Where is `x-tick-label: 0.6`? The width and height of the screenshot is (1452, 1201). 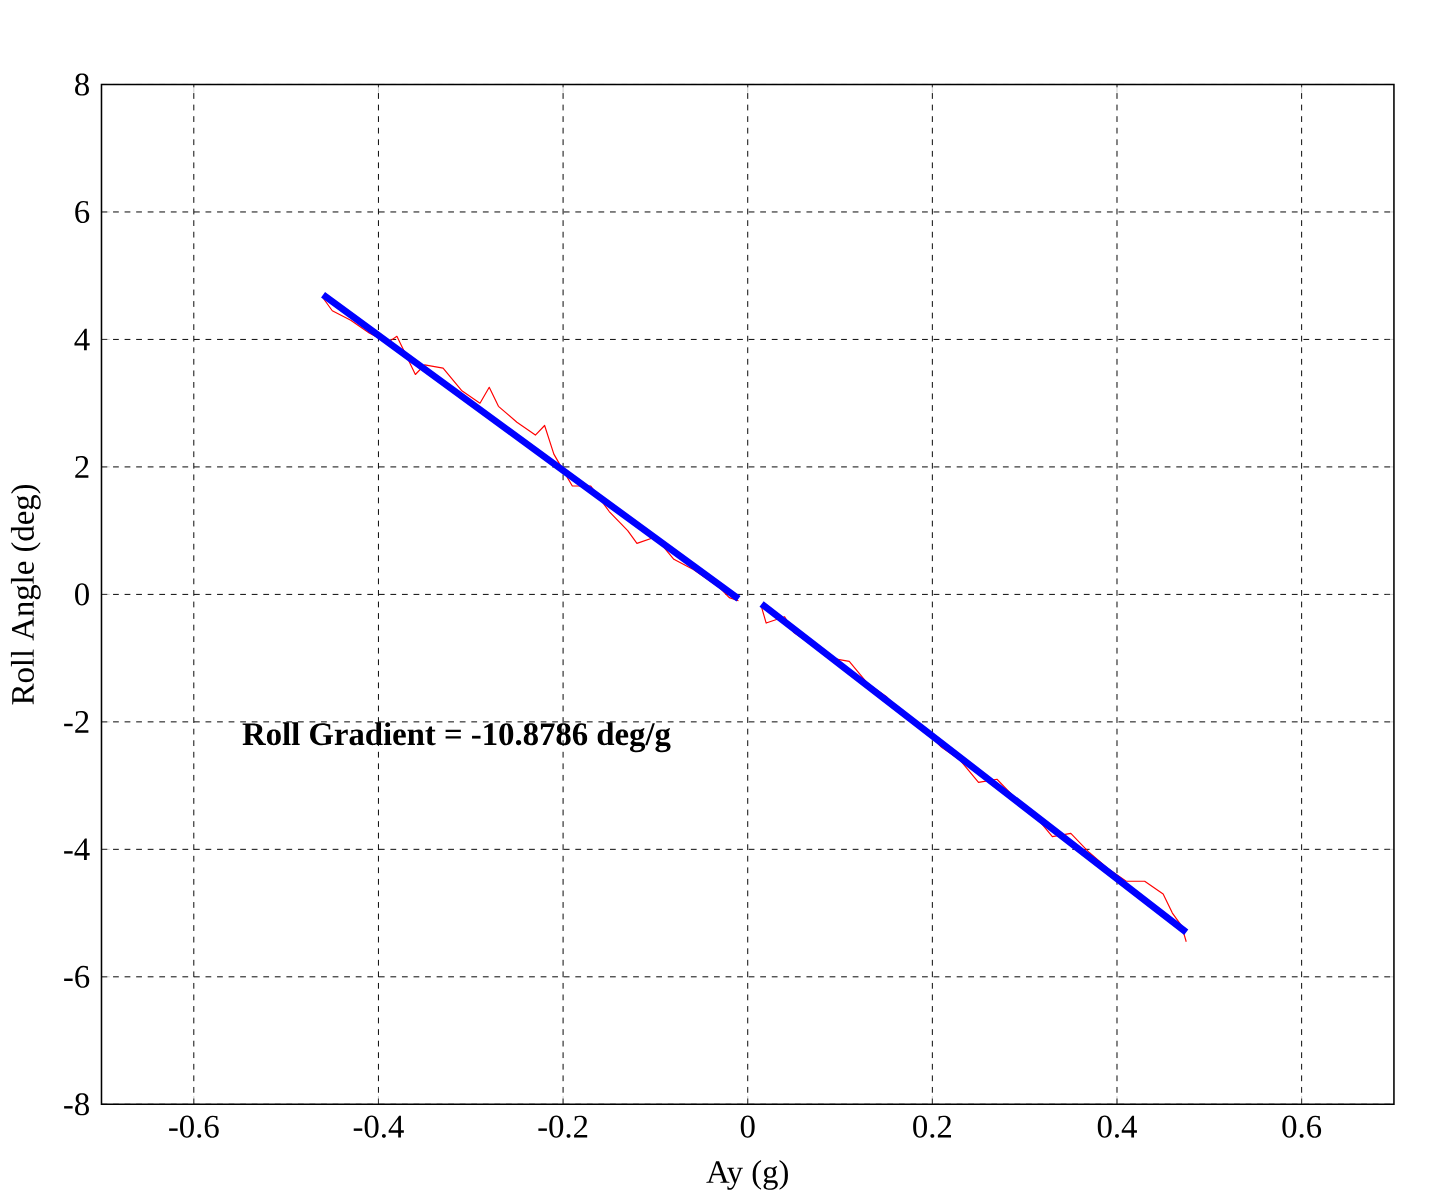
x-tick-label: 0.6 is located at coordinates (1302, 1126).